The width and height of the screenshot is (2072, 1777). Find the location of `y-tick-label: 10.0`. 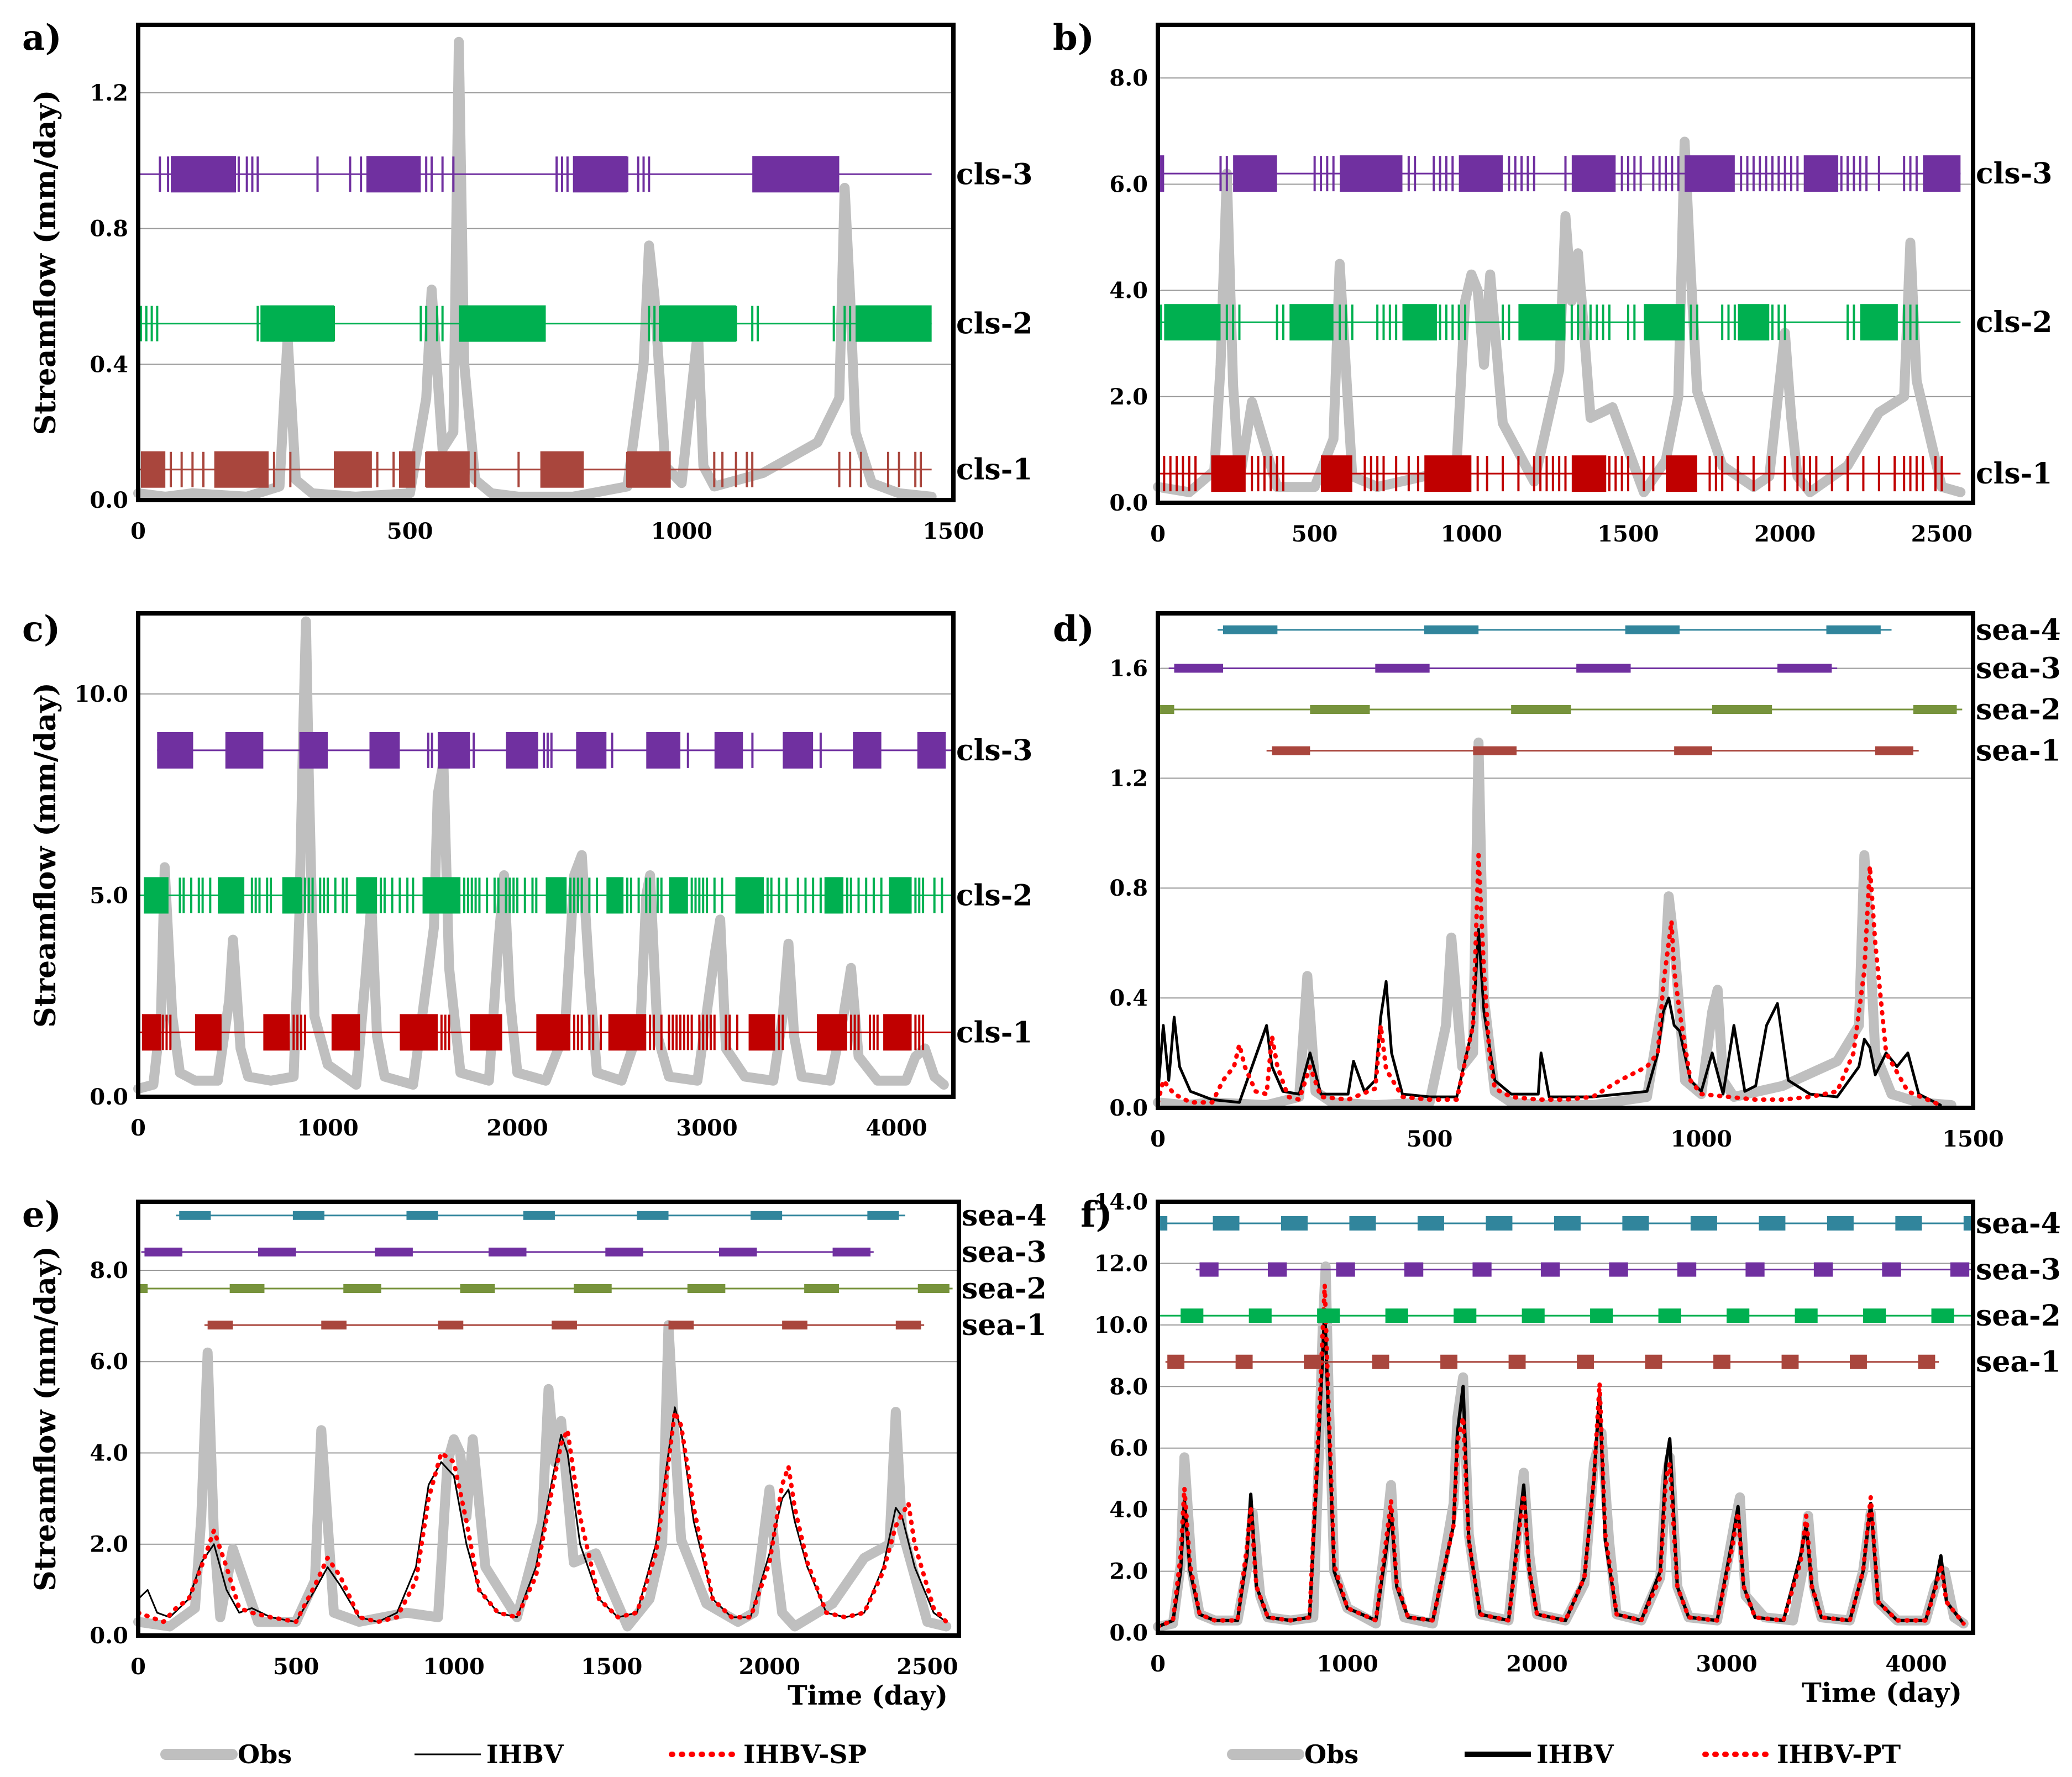

y-tick-label: 10.0 is located at coordinates (101, 694).